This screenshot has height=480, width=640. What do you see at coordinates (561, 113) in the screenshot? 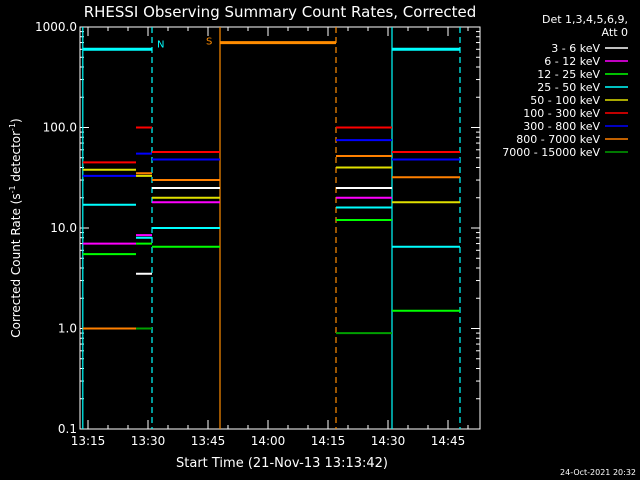
I see `legend-entry-label: 100 - 300 keV` at bounding box center [561, 113].